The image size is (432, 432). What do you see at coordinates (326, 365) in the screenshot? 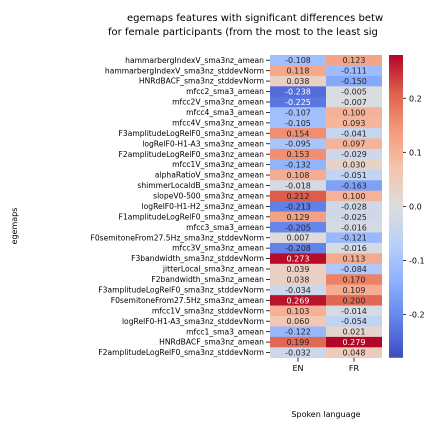
I see `column-labels: EN FR` at bounding box center [326, 365].